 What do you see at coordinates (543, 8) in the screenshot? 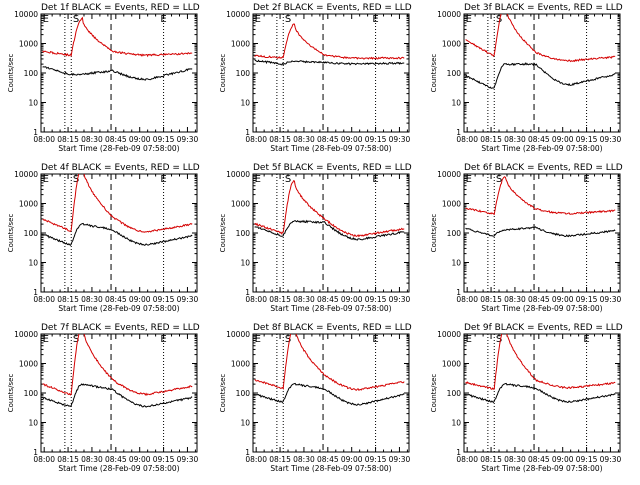
I see `panel-title: Det 3f BLACK = Events, RED = LLD` at bounding box center [543, 8].